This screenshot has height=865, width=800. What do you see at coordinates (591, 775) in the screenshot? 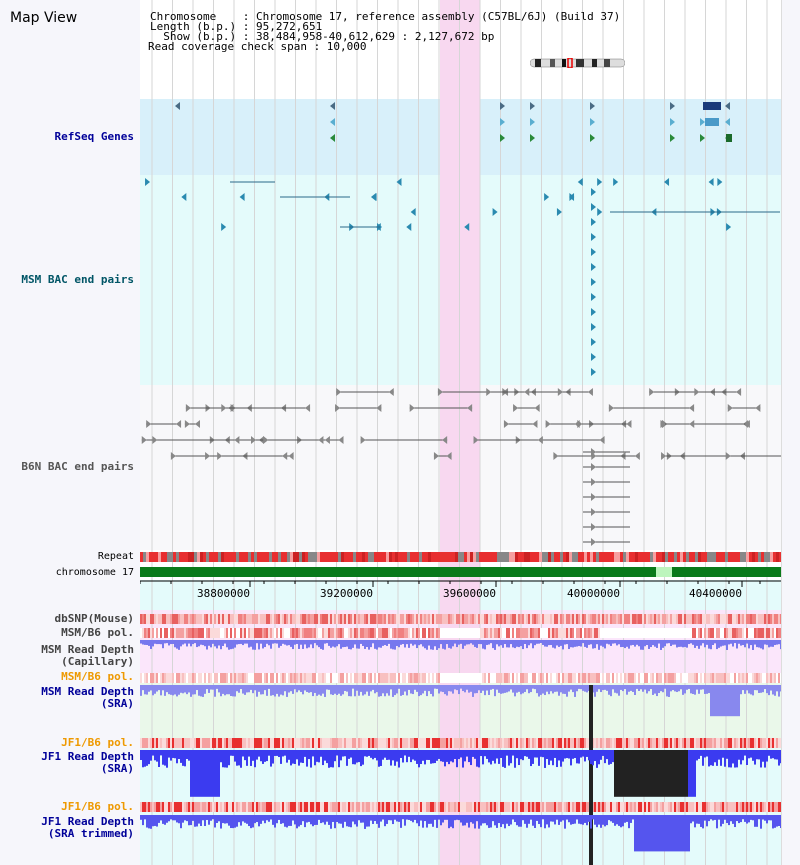
I see `coverage-spike` at bounding box center [591, 775].